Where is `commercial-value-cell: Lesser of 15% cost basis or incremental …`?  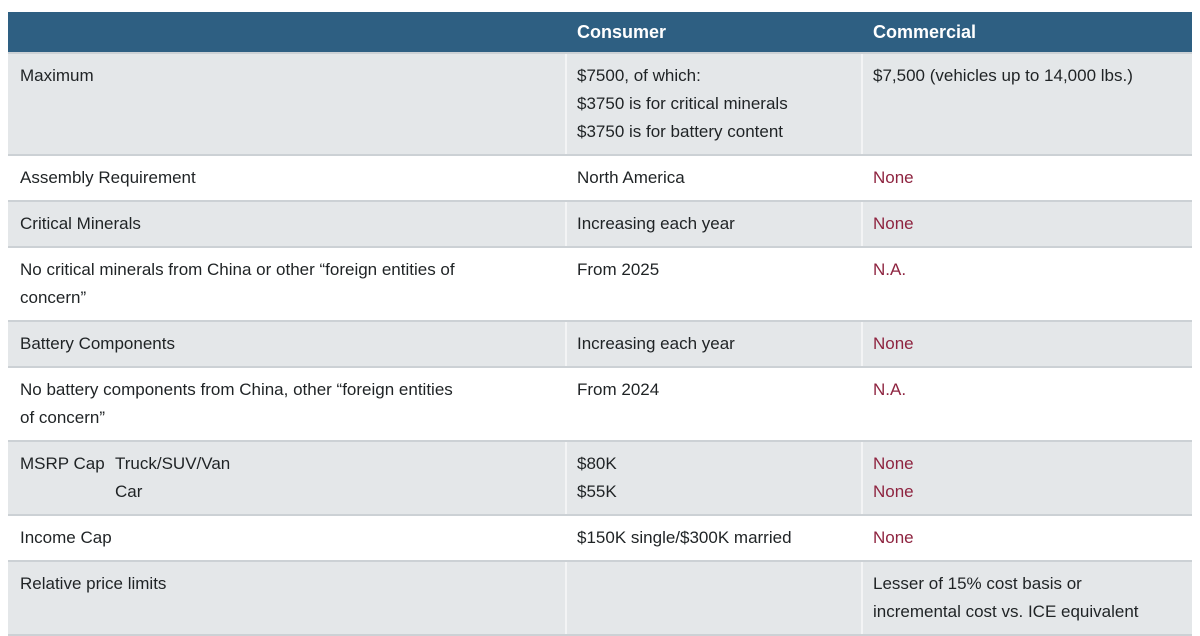 commercial-value-cell: Lesser of 15% cost basis or incremental … is located at coordinates (1026, 598).